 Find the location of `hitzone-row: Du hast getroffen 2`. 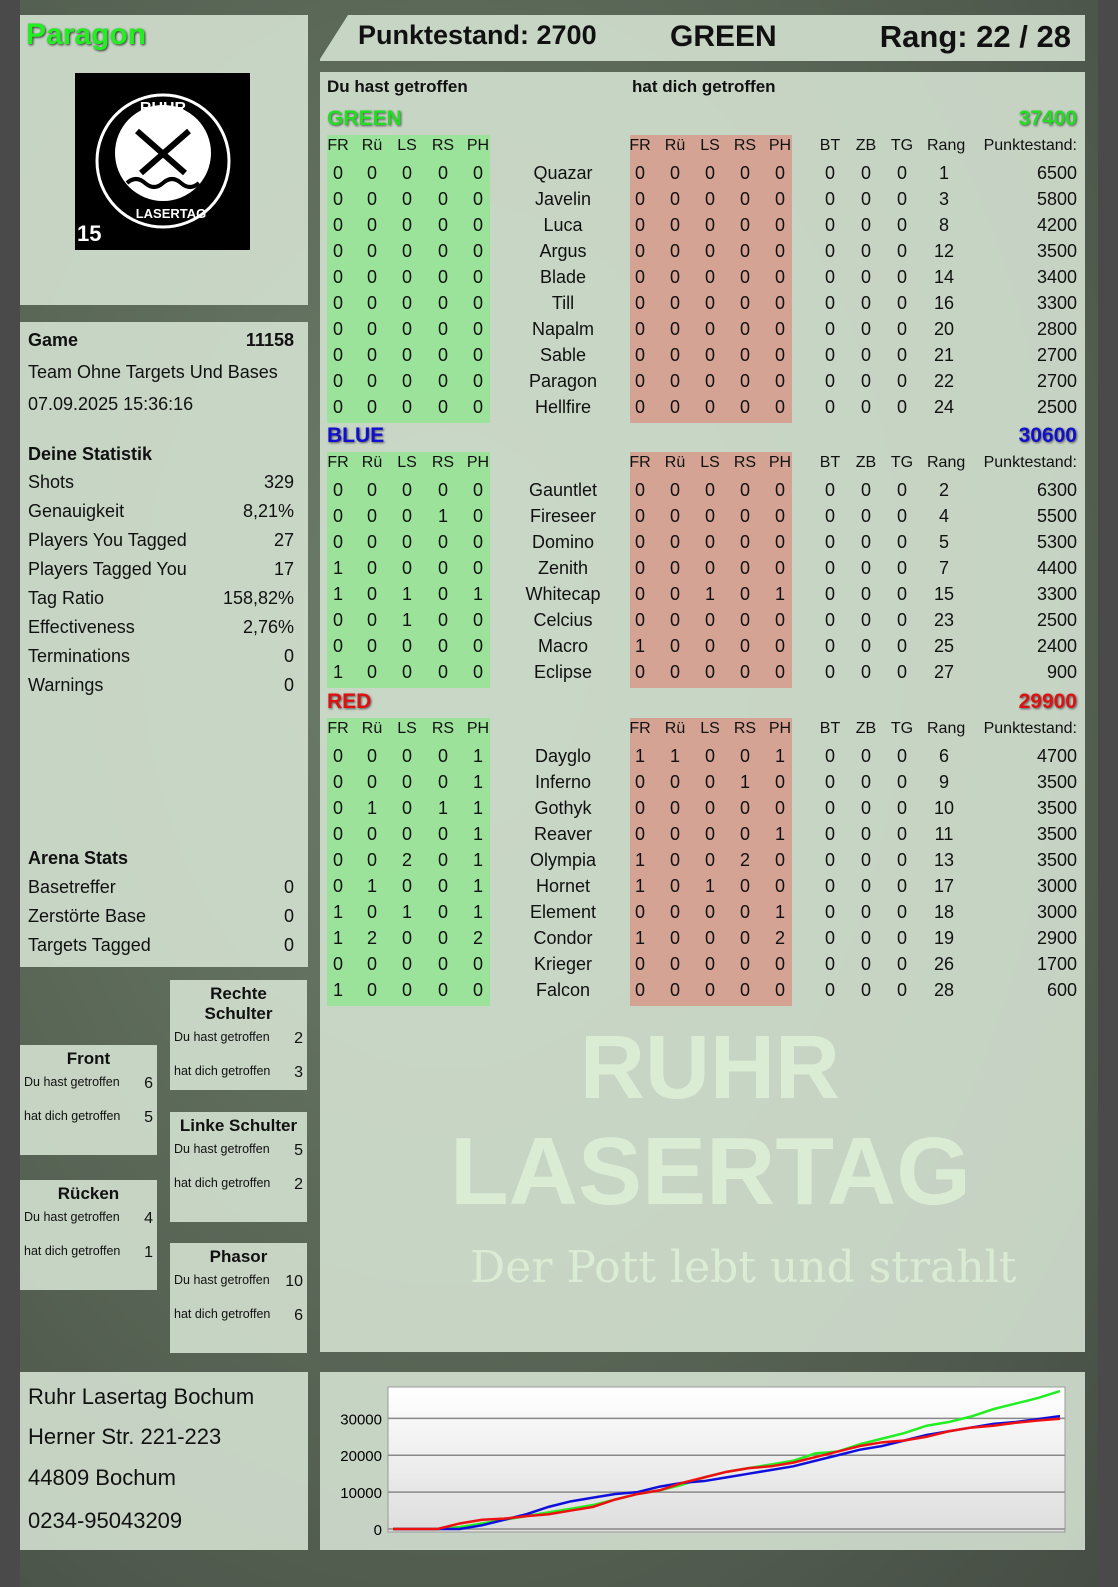

hitzone-row: Du hast getroffen 2 is located at coordinates (238, 1044).